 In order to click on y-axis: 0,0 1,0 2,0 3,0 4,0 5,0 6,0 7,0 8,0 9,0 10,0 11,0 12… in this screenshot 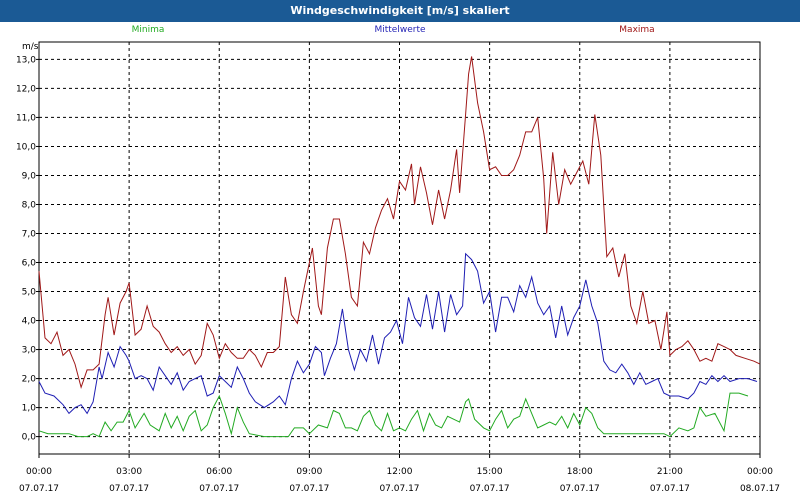, I will do `click(27, 249)`.